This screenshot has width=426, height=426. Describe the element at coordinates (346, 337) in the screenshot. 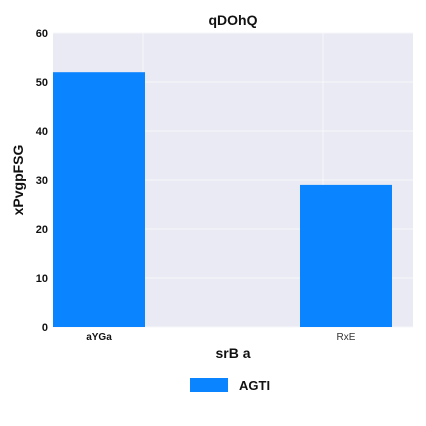

I see `x-tick-label: RxE` at that location.